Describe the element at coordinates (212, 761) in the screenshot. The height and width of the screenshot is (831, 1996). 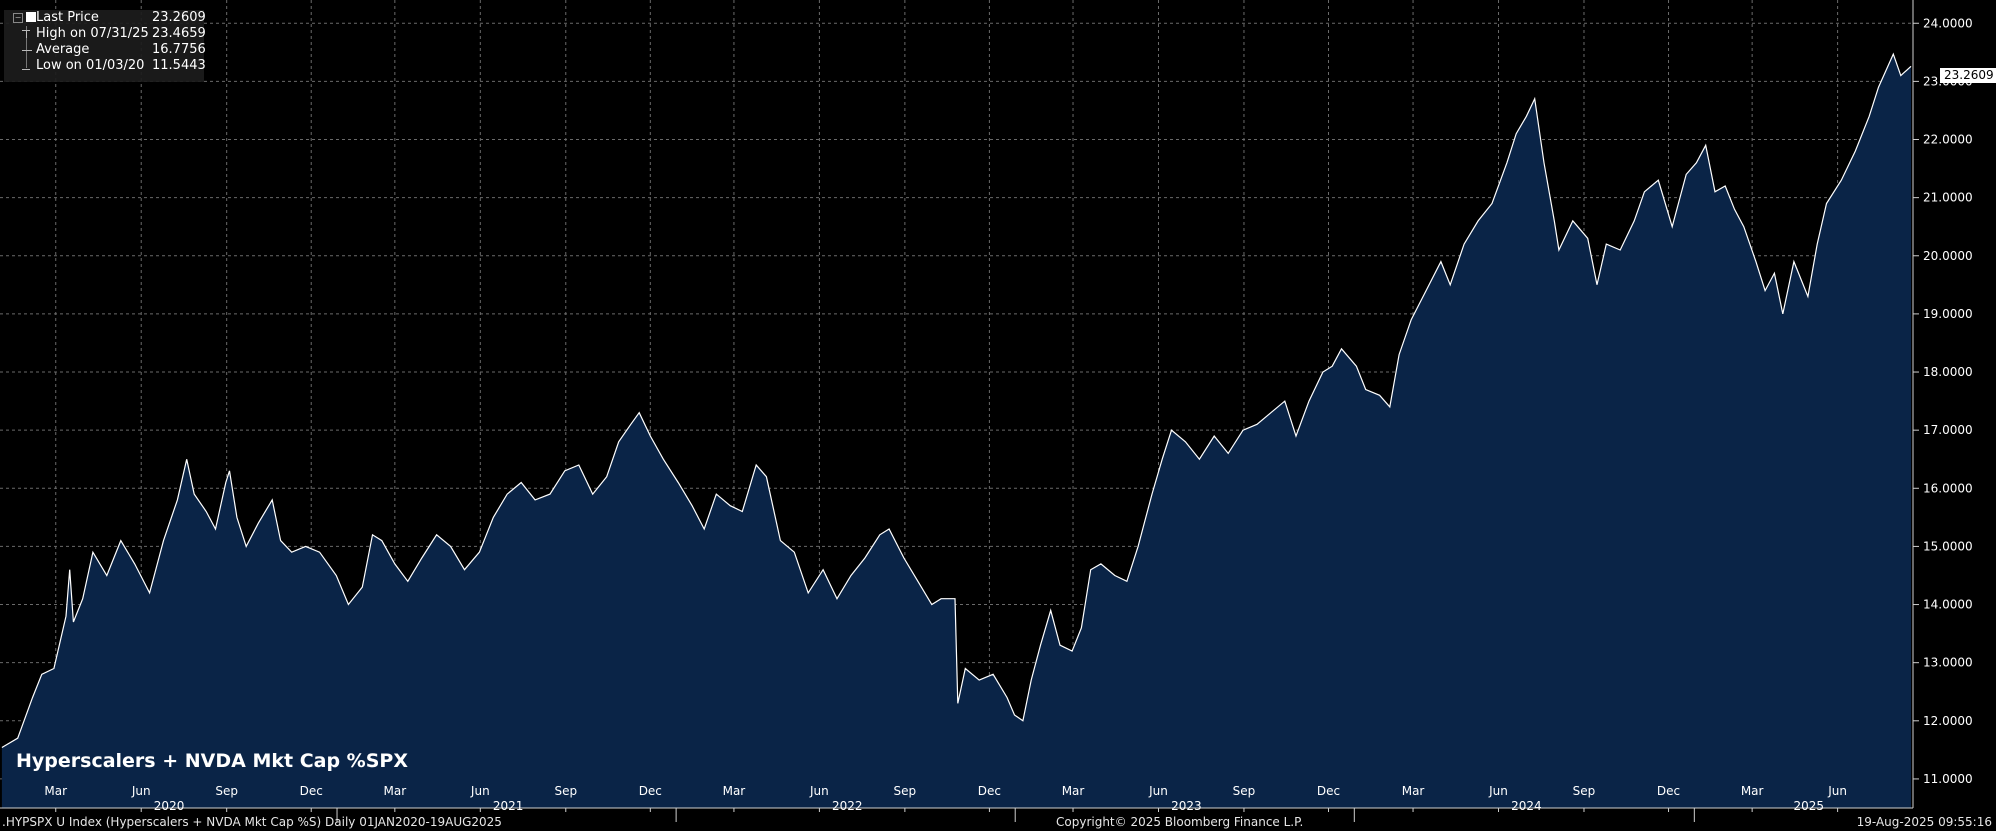
I see `chart-title: Hyperscalers + NVDA Mkt Cap %SPX` at that location.